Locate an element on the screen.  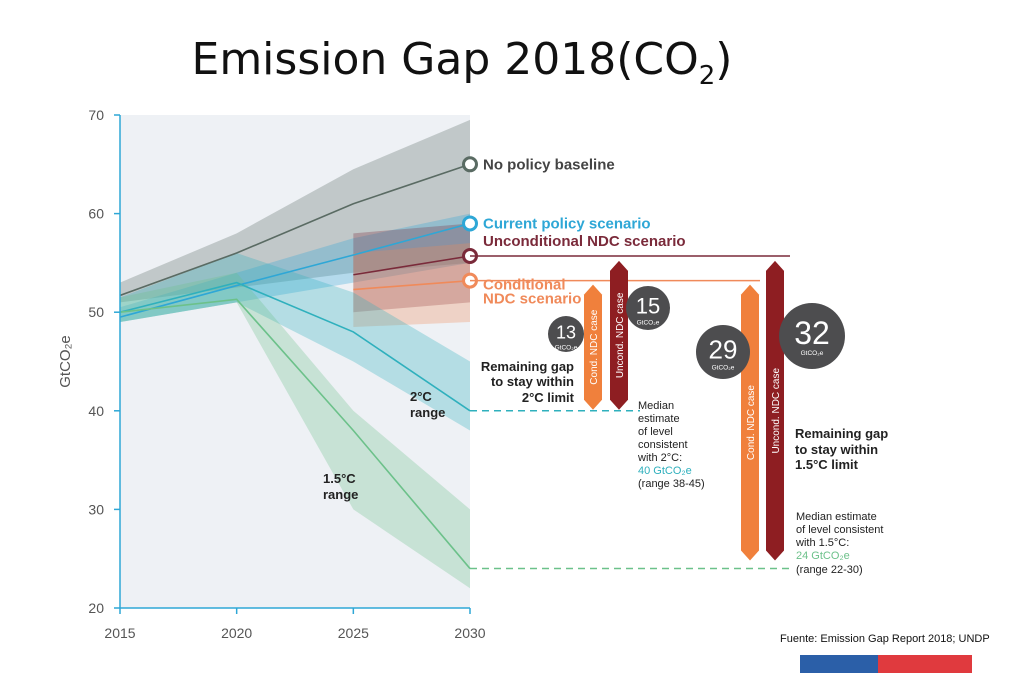
two-deg-cond-gap-circle-unit: GtCO₂e is located at coordinates (566, 348).